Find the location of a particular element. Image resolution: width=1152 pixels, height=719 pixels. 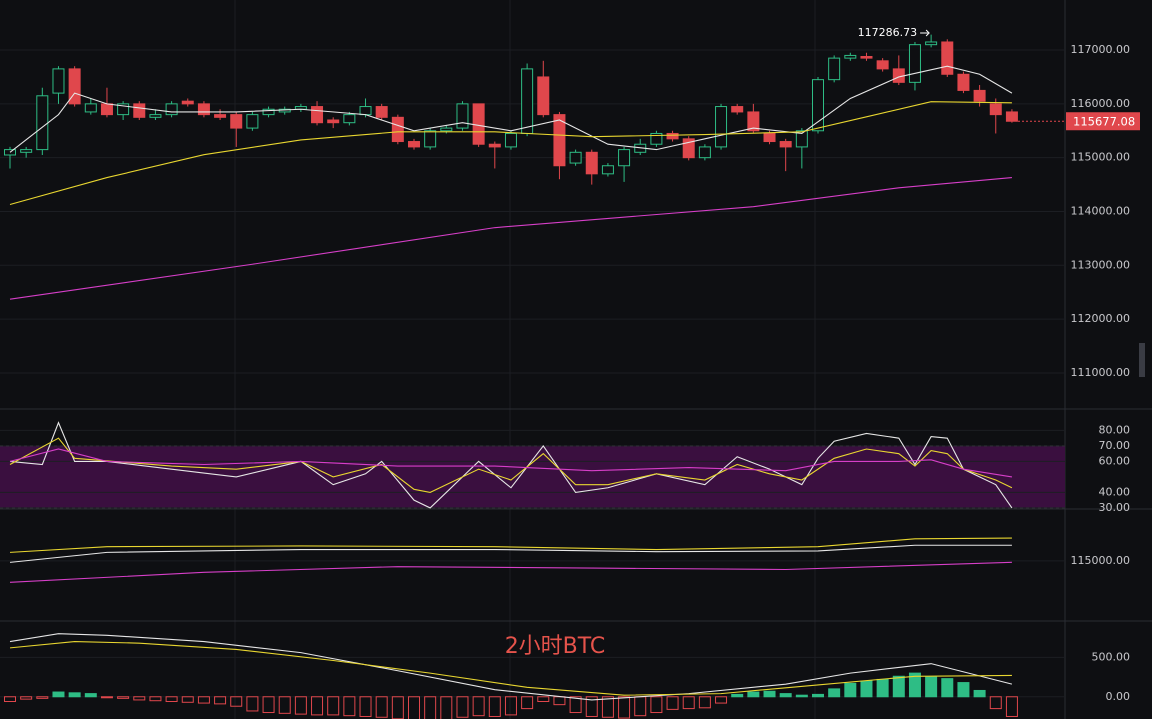

y-tick-label: 112000.00 is located at coordinates (1101, 318).